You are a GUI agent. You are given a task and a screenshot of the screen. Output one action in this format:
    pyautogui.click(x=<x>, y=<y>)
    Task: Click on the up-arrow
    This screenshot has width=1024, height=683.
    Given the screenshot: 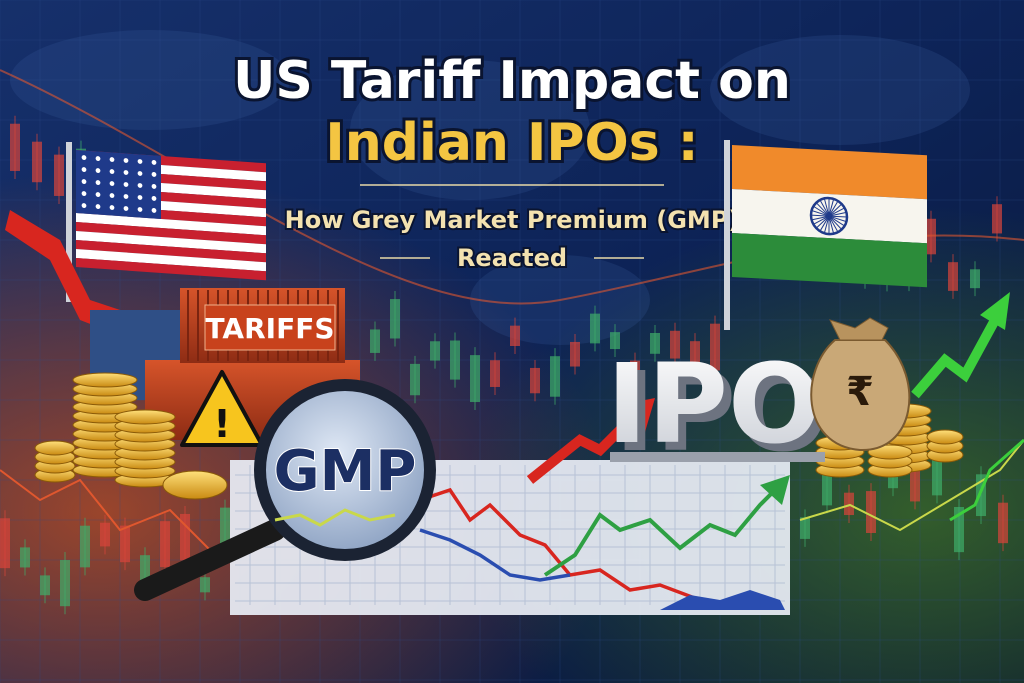 What is the action you would take?
    pyautogui.click(x=585, y=445)
    